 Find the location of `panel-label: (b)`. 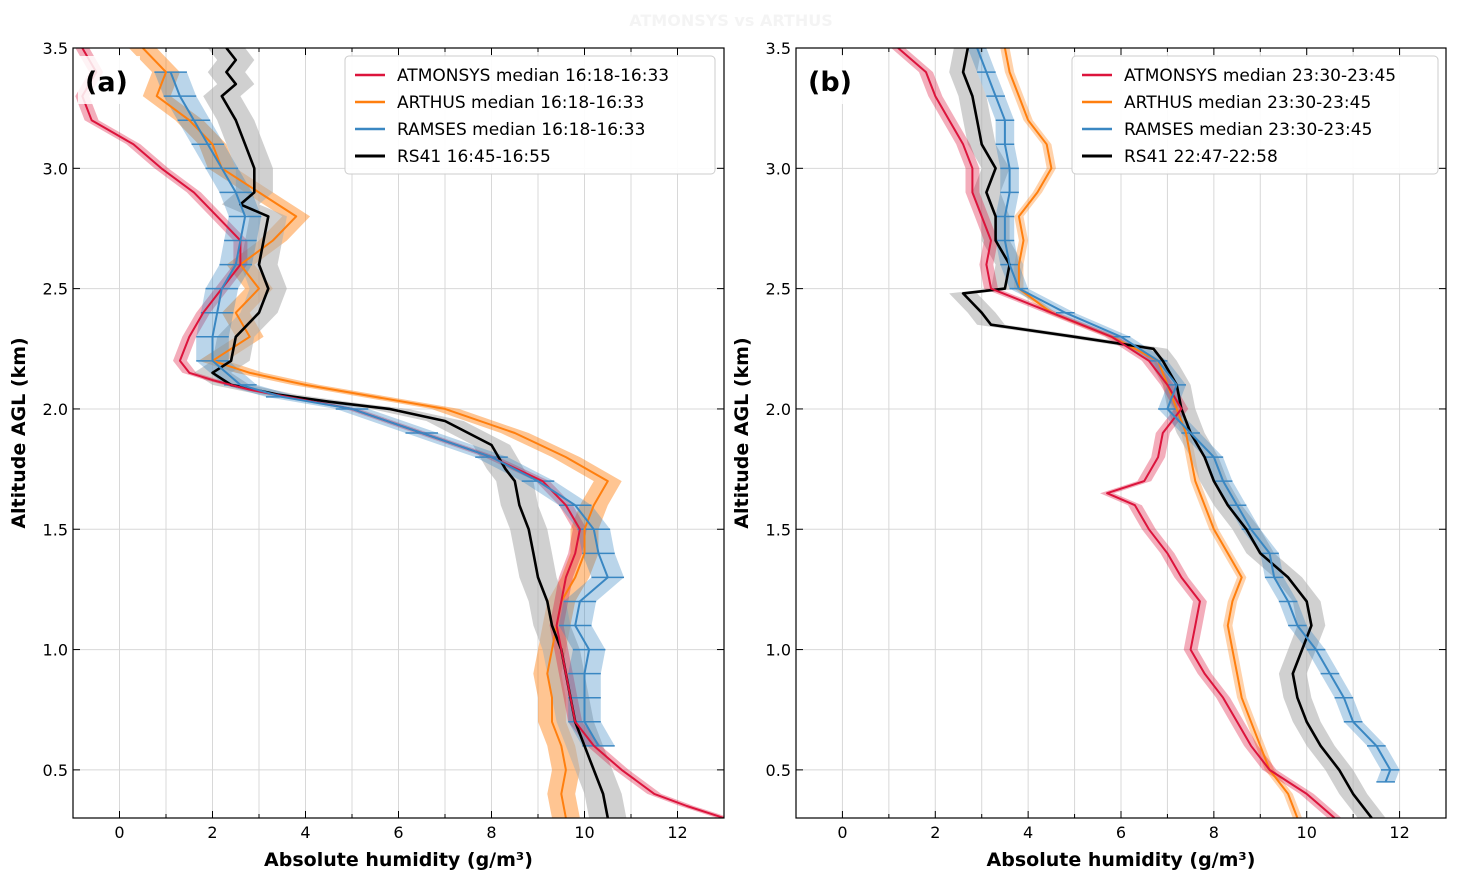

panel-label: (b) is located at coordinates (830, 82).